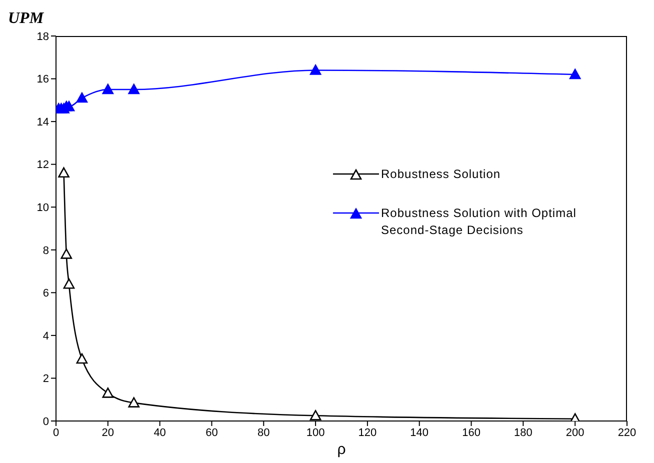  Describe the element at coordinates (264, 432) in the screenshot. I see `x-tick-label: 80` at that location.